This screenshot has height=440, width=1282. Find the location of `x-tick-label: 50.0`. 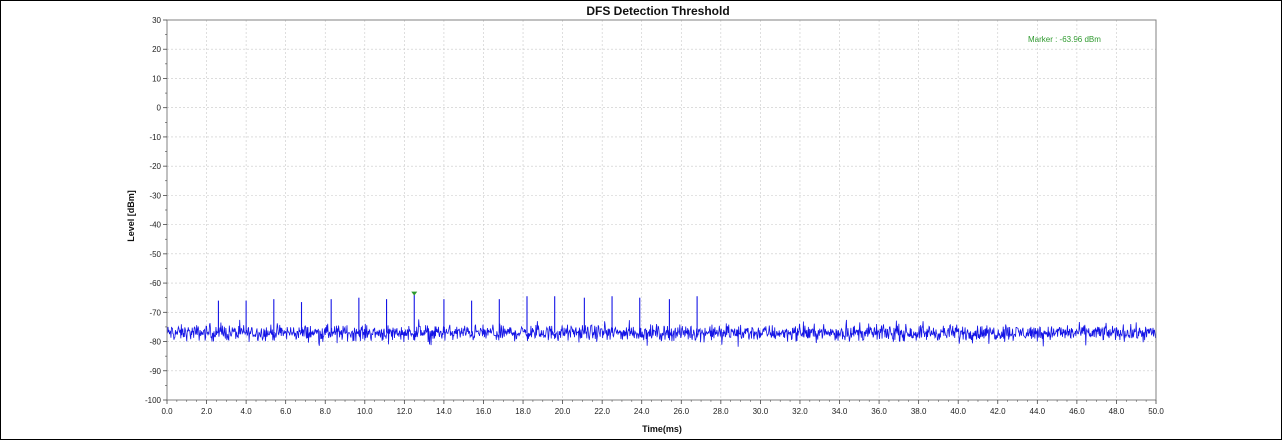

x-tick-label: 50.0 is located at coordinates (1156, 411).